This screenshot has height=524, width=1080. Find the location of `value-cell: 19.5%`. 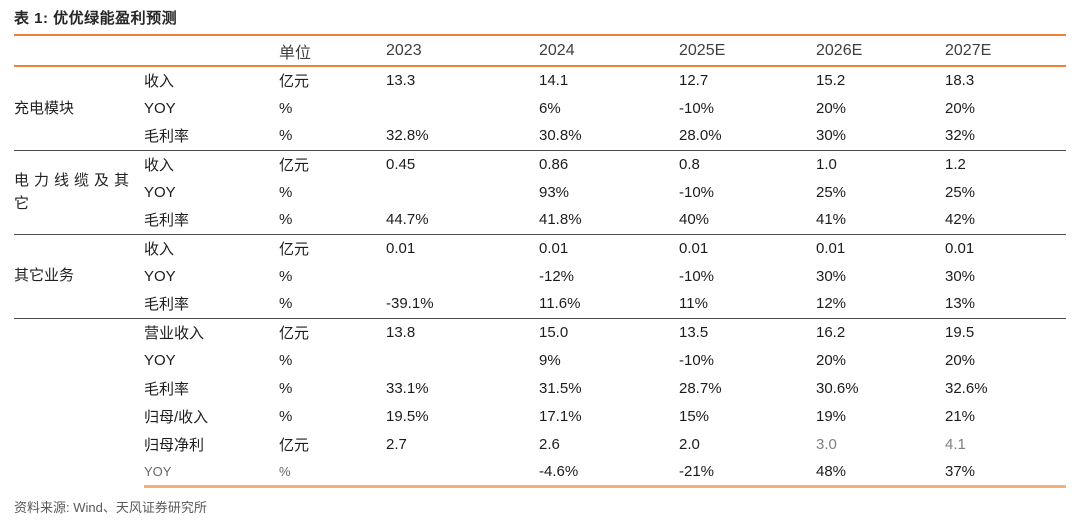

value-cell: 19.5% is located at coordinates (407, 416).